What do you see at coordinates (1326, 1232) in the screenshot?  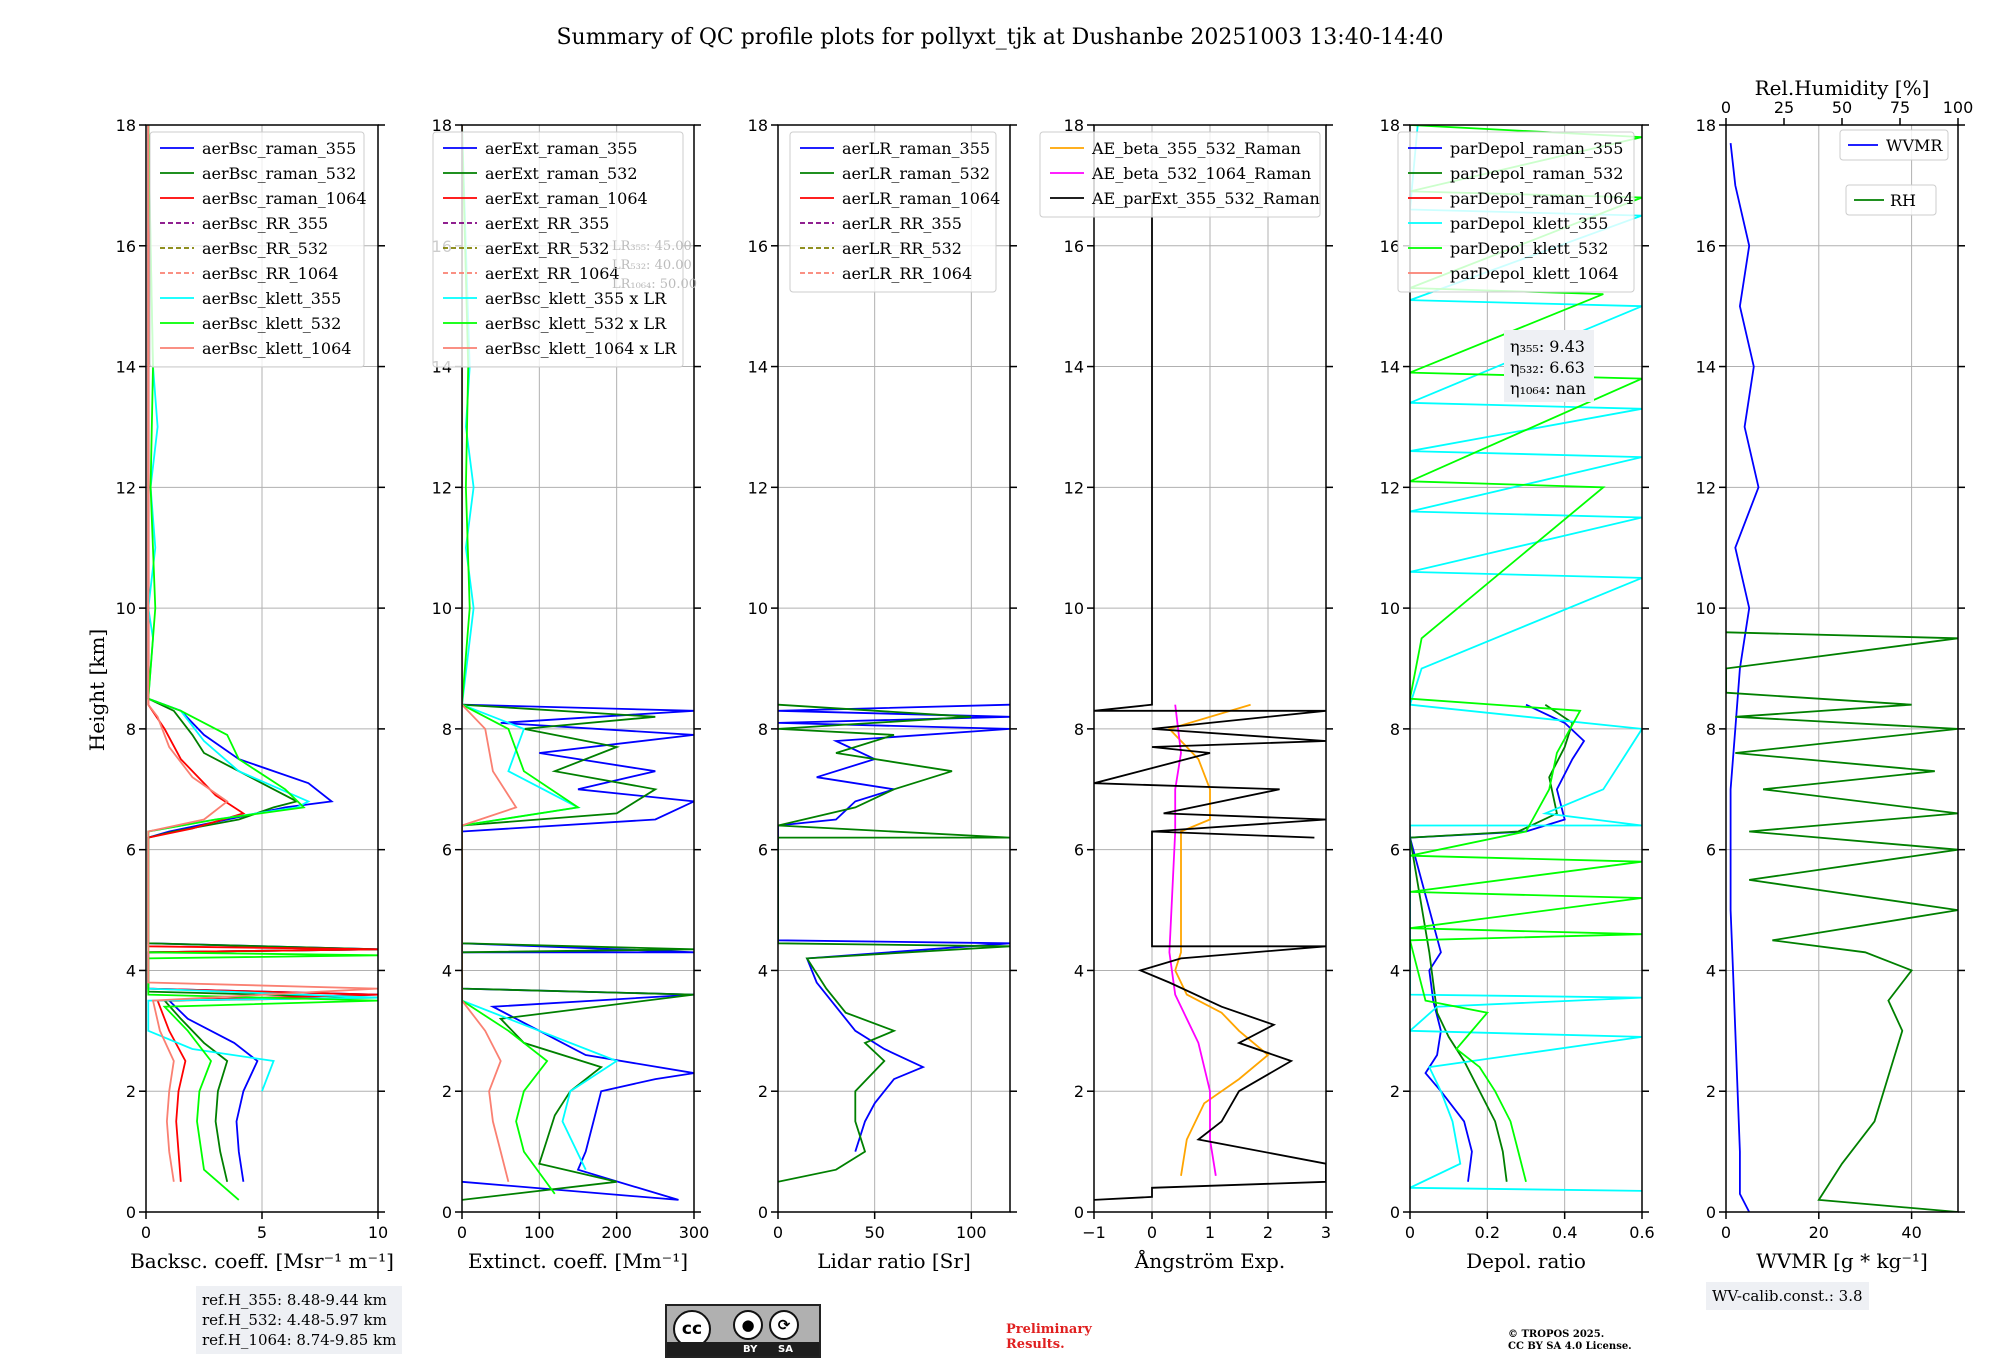 I see `x-tick-label: 3` at bounding box center [1326, 1232].